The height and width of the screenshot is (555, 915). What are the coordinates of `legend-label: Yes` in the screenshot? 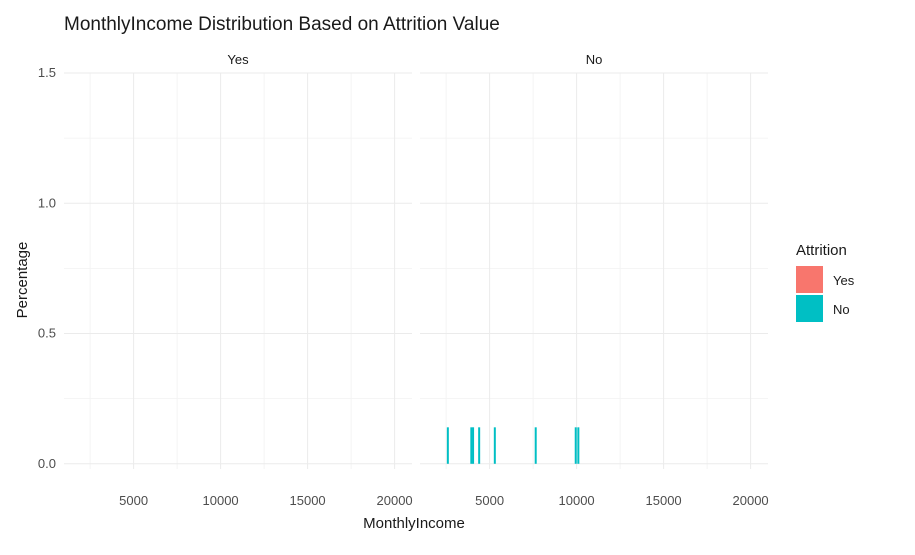 It's located at (844, 280).